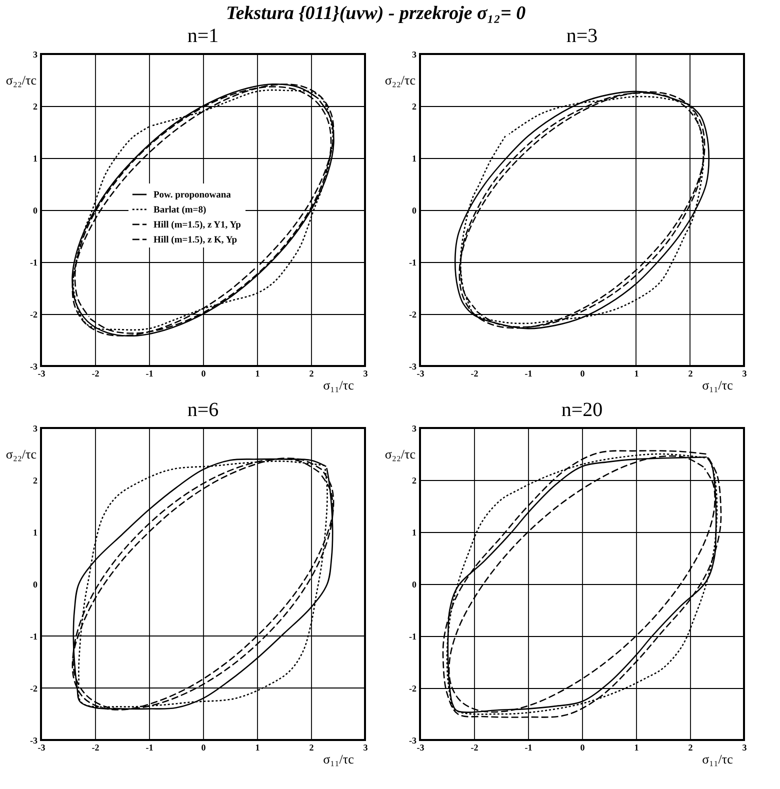 The width and height of the screenshot is (780, 789). What do you see at coordinates (203, 36) in the screenshot?
I see `chart-subtitle: n=1` at bounding box center [203, 36].